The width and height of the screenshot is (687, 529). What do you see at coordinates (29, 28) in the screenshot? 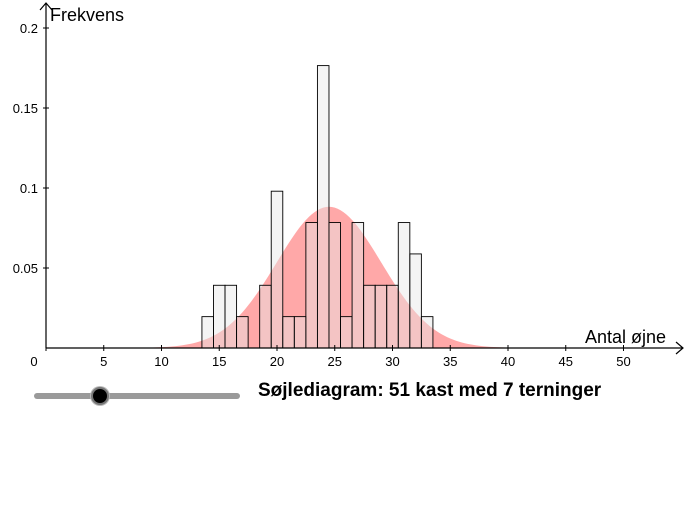
I see `y-tick-label-3: 0.2` at bounding box center [29, 28].